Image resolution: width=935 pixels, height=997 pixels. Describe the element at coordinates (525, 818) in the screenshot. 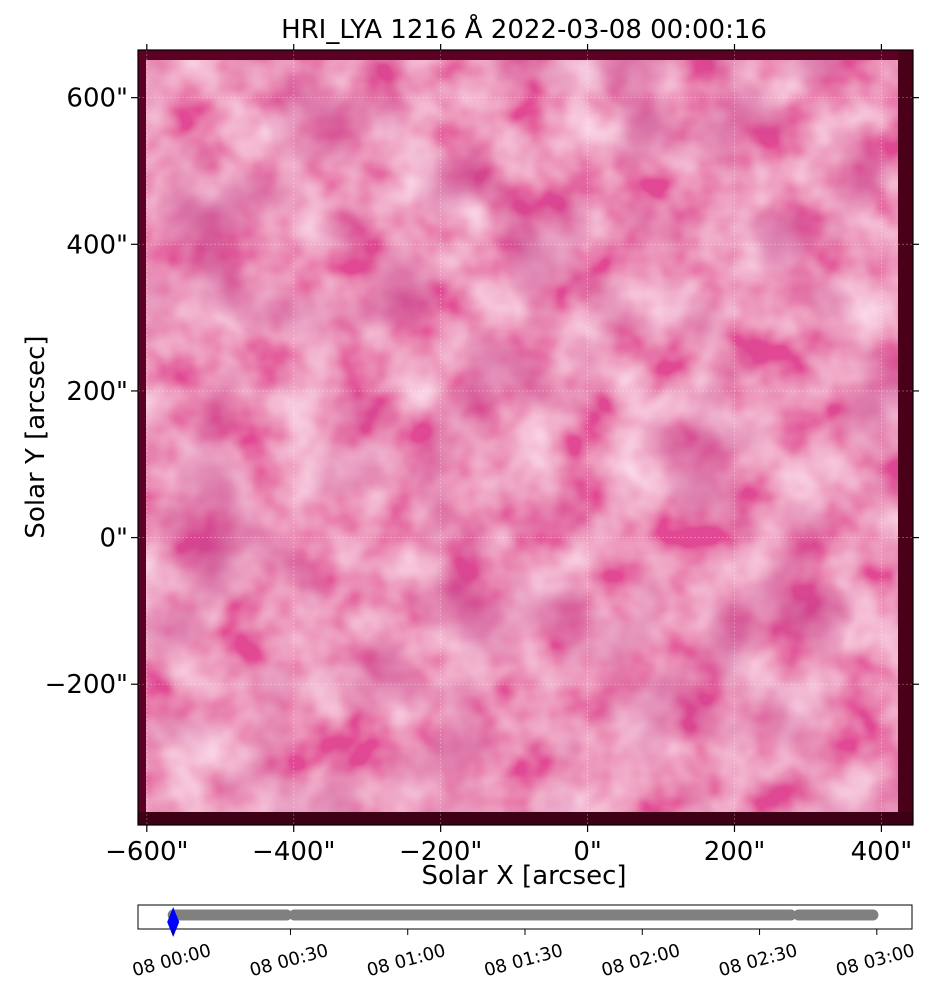

I see `image-bottom-edge-dark` at that location.